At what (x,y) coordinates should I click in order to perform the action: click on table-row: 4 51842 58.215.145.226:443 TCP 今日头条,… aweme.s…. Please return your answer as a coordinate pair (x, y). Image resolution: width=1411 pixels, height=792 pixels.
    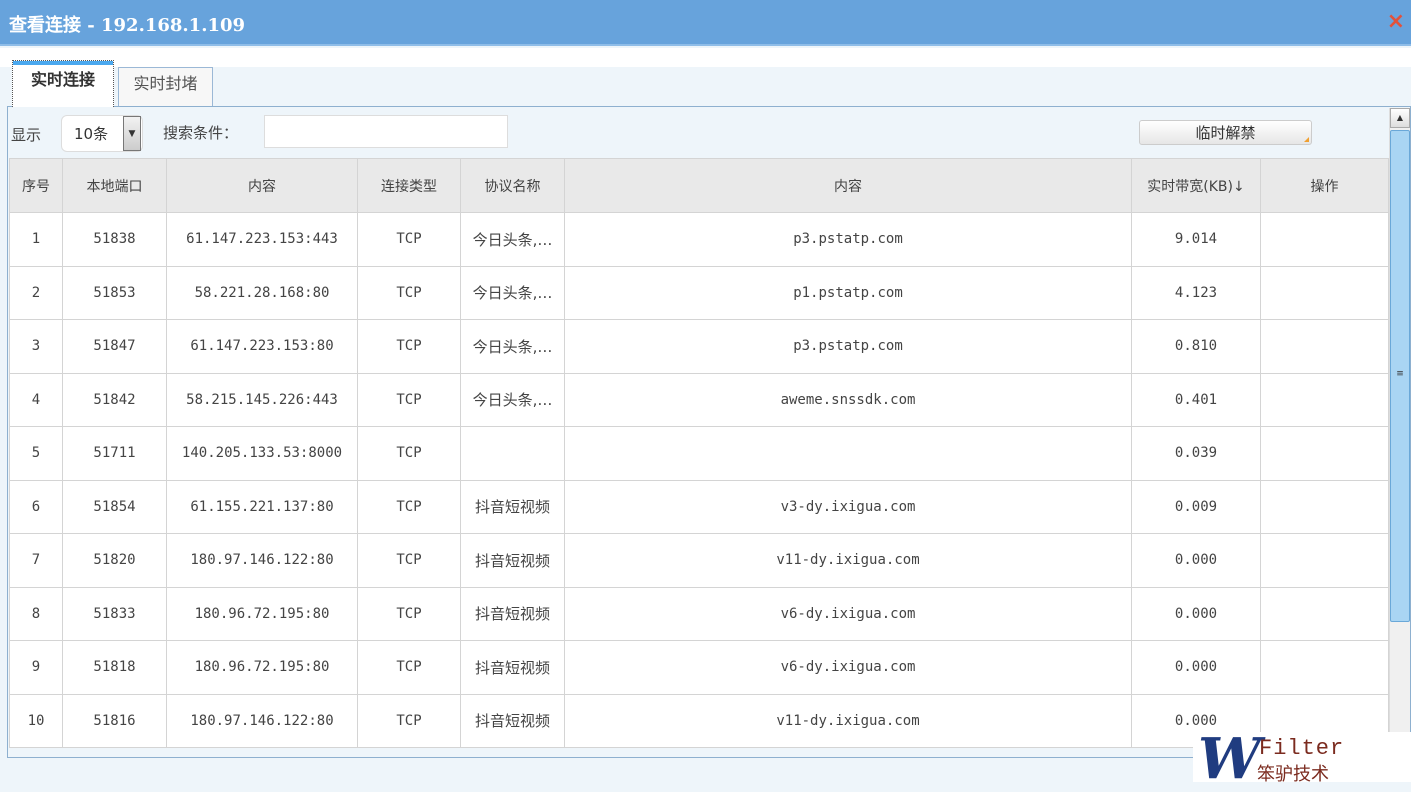
    Looking at the image, I should click on (699, 399).